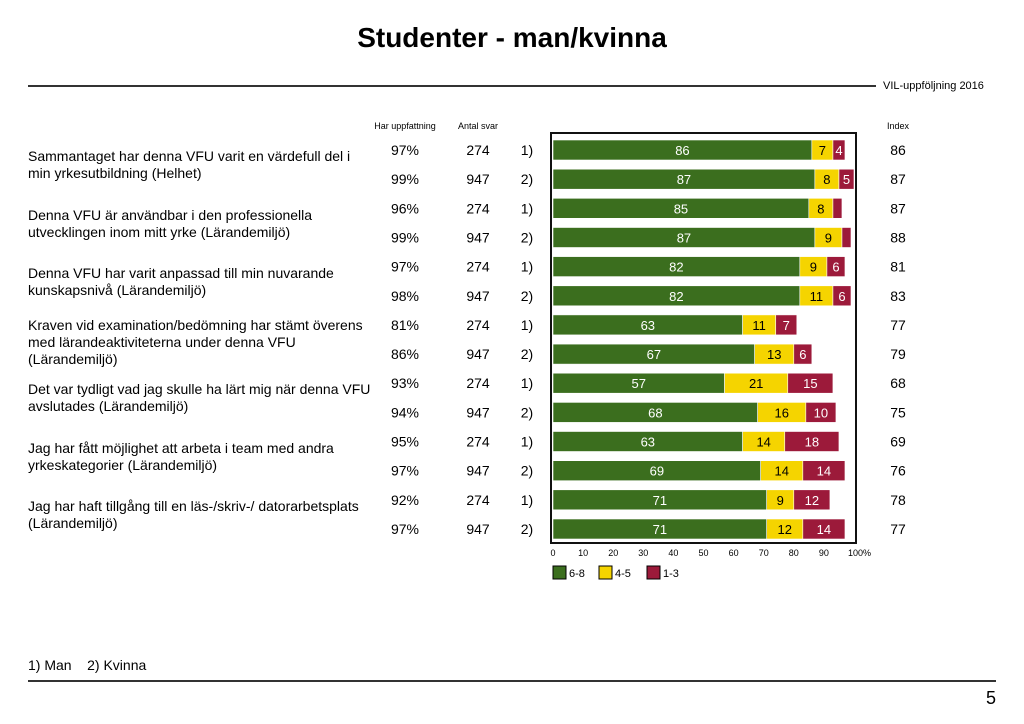 The width and height of the screenshot is (1024, 724). Describe the element at coordinates (623, 574) in the screenshot. I see `legend-label-4-5: 4-5` at that location.